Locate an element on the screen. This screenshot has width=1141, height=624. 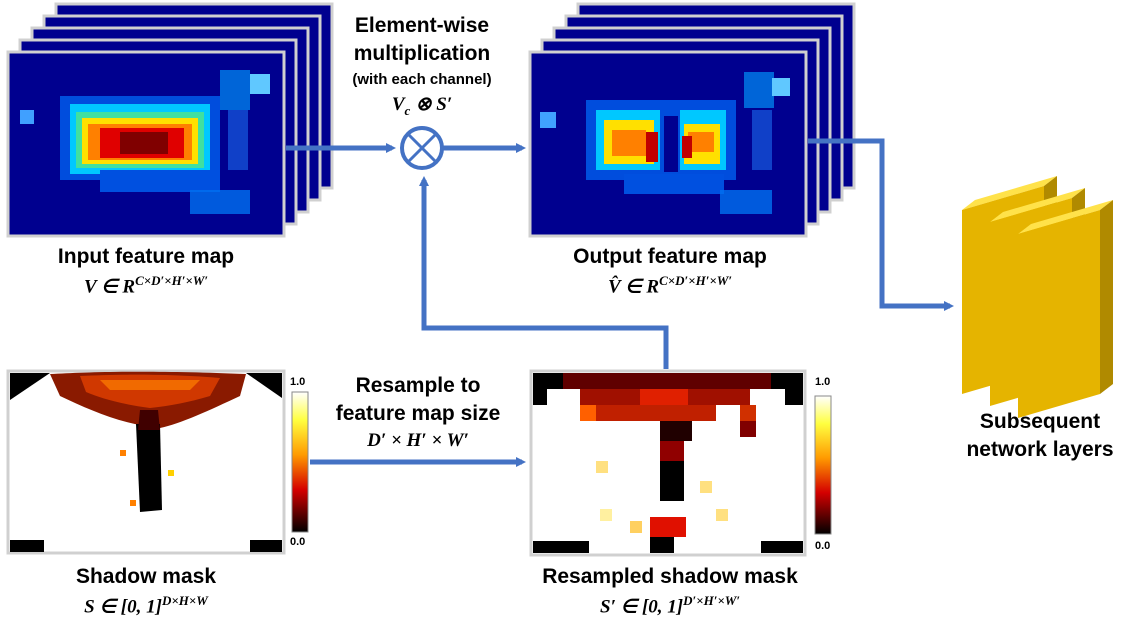
output-map-formula: V̂ ∈ RC×D′×H′×W′ is located at coordinates (670, 285).